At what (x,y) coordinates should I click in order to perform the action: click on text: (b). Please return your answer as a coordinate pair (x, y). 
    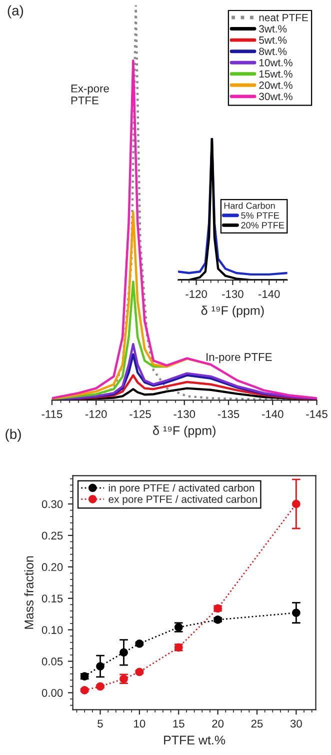
    Looking at the image, I should click on (13, 435).